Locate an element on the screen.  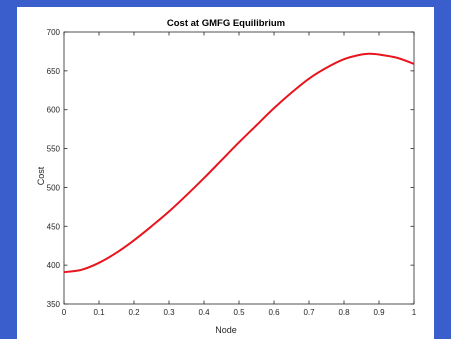
x-tick-label: 0.8 is located at coordinates (344, 312).